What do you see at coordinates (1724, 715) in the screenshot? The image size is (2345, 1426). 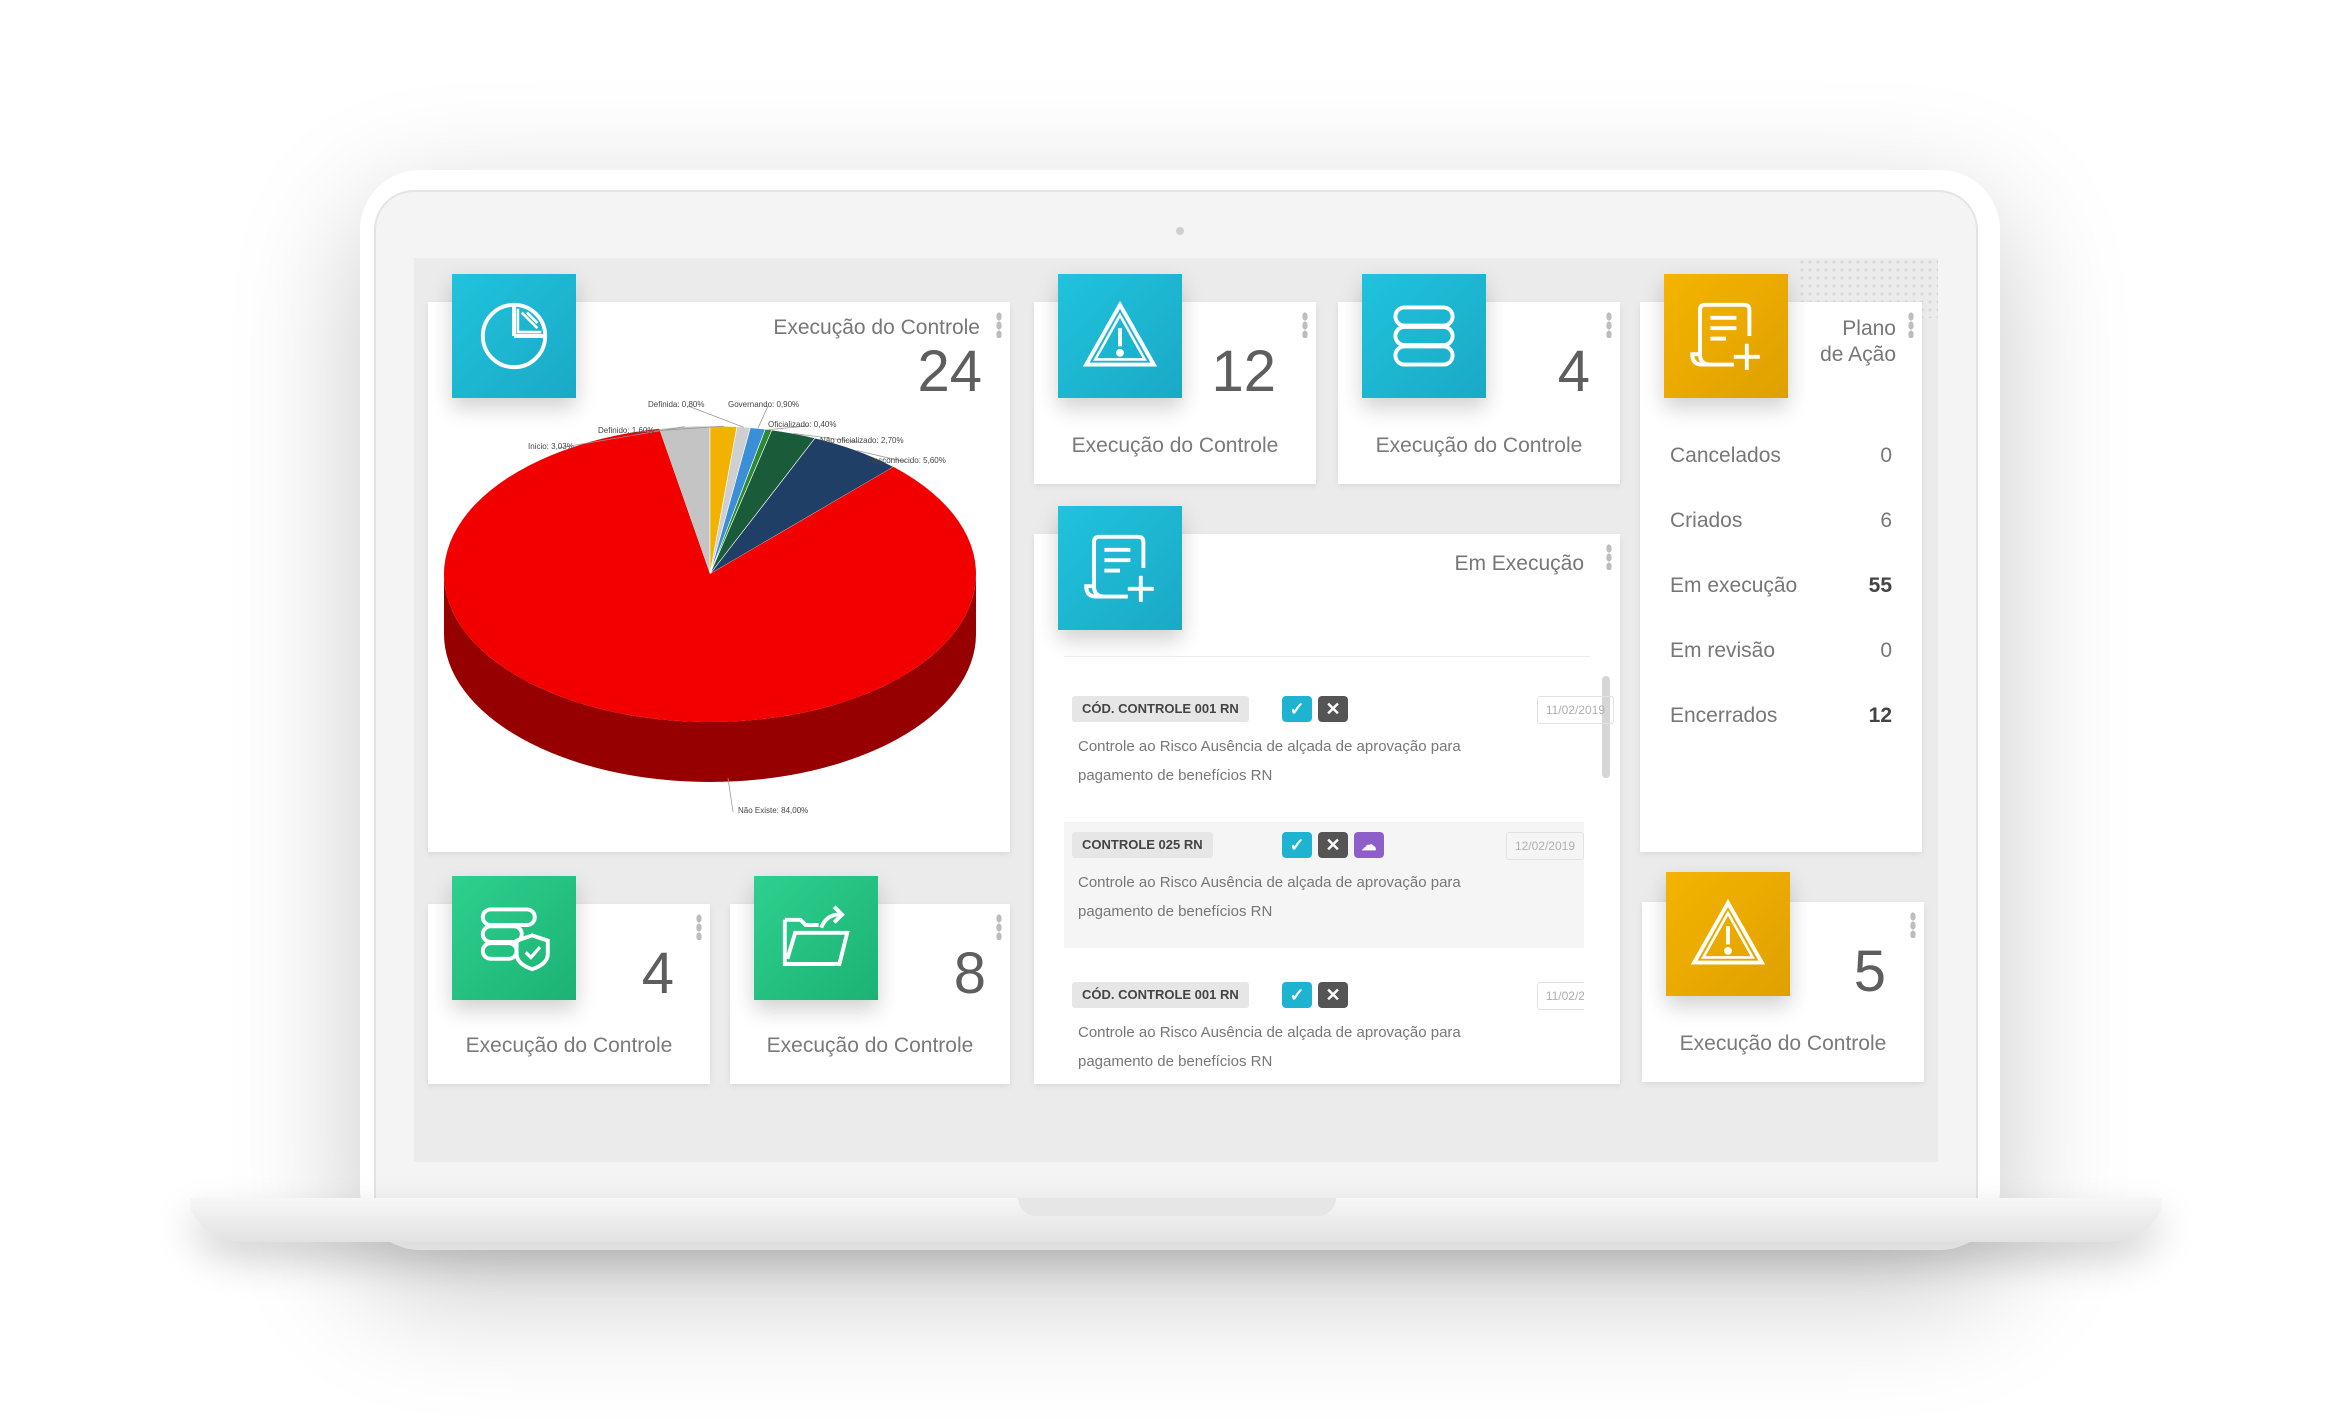 I see `stat-label: Encerrados` at bounding box center [1724, 715].